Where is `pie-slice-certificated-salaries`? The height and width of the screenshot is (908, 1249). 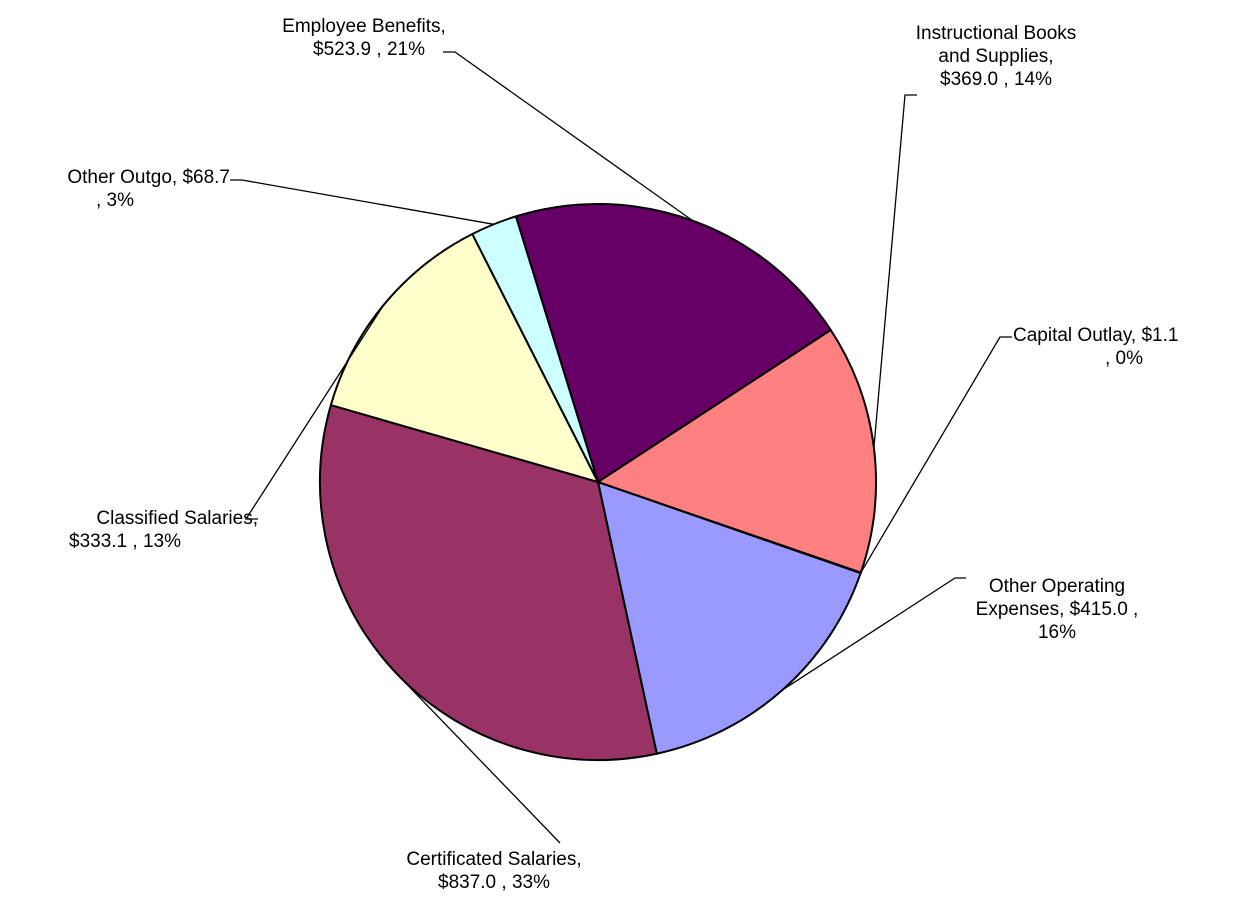 pie-slice-certificated-salaries is located at coordinates (488, 582).